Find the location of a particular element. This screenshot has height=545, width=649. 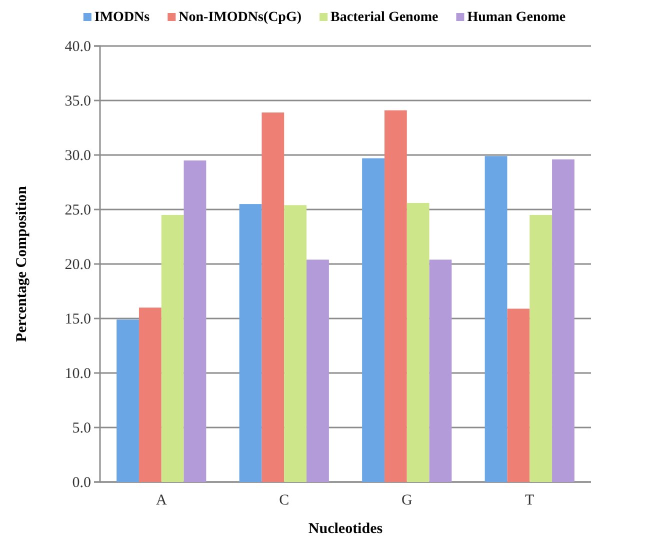

y-tick-label: 0.0 is located at coordinates (81, 482).